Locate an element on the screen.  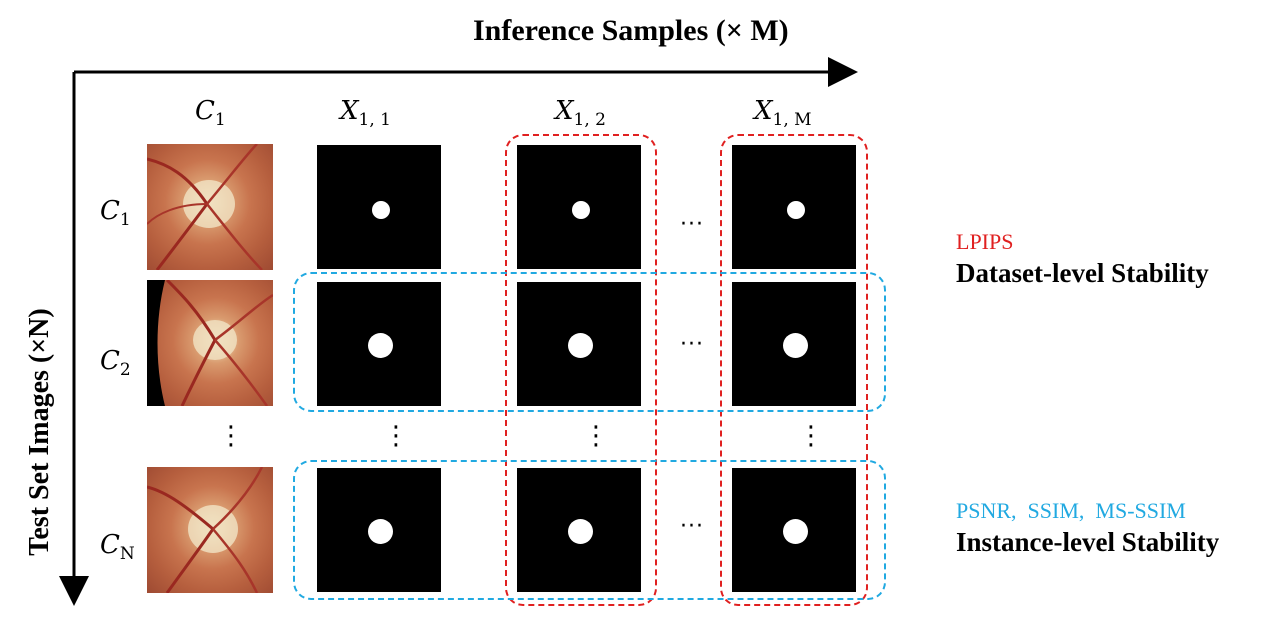
mask-r2-c1 is located at coordinates (379, 344).